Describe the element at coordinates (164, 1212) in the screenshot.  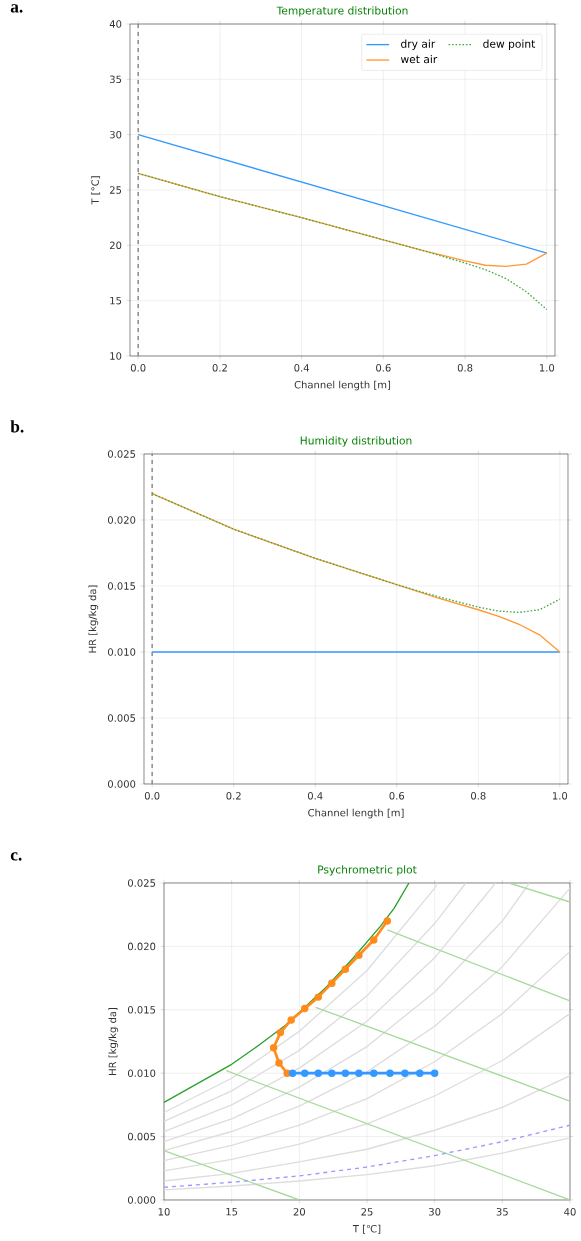
I see `x-tick-label: 10` at that location.